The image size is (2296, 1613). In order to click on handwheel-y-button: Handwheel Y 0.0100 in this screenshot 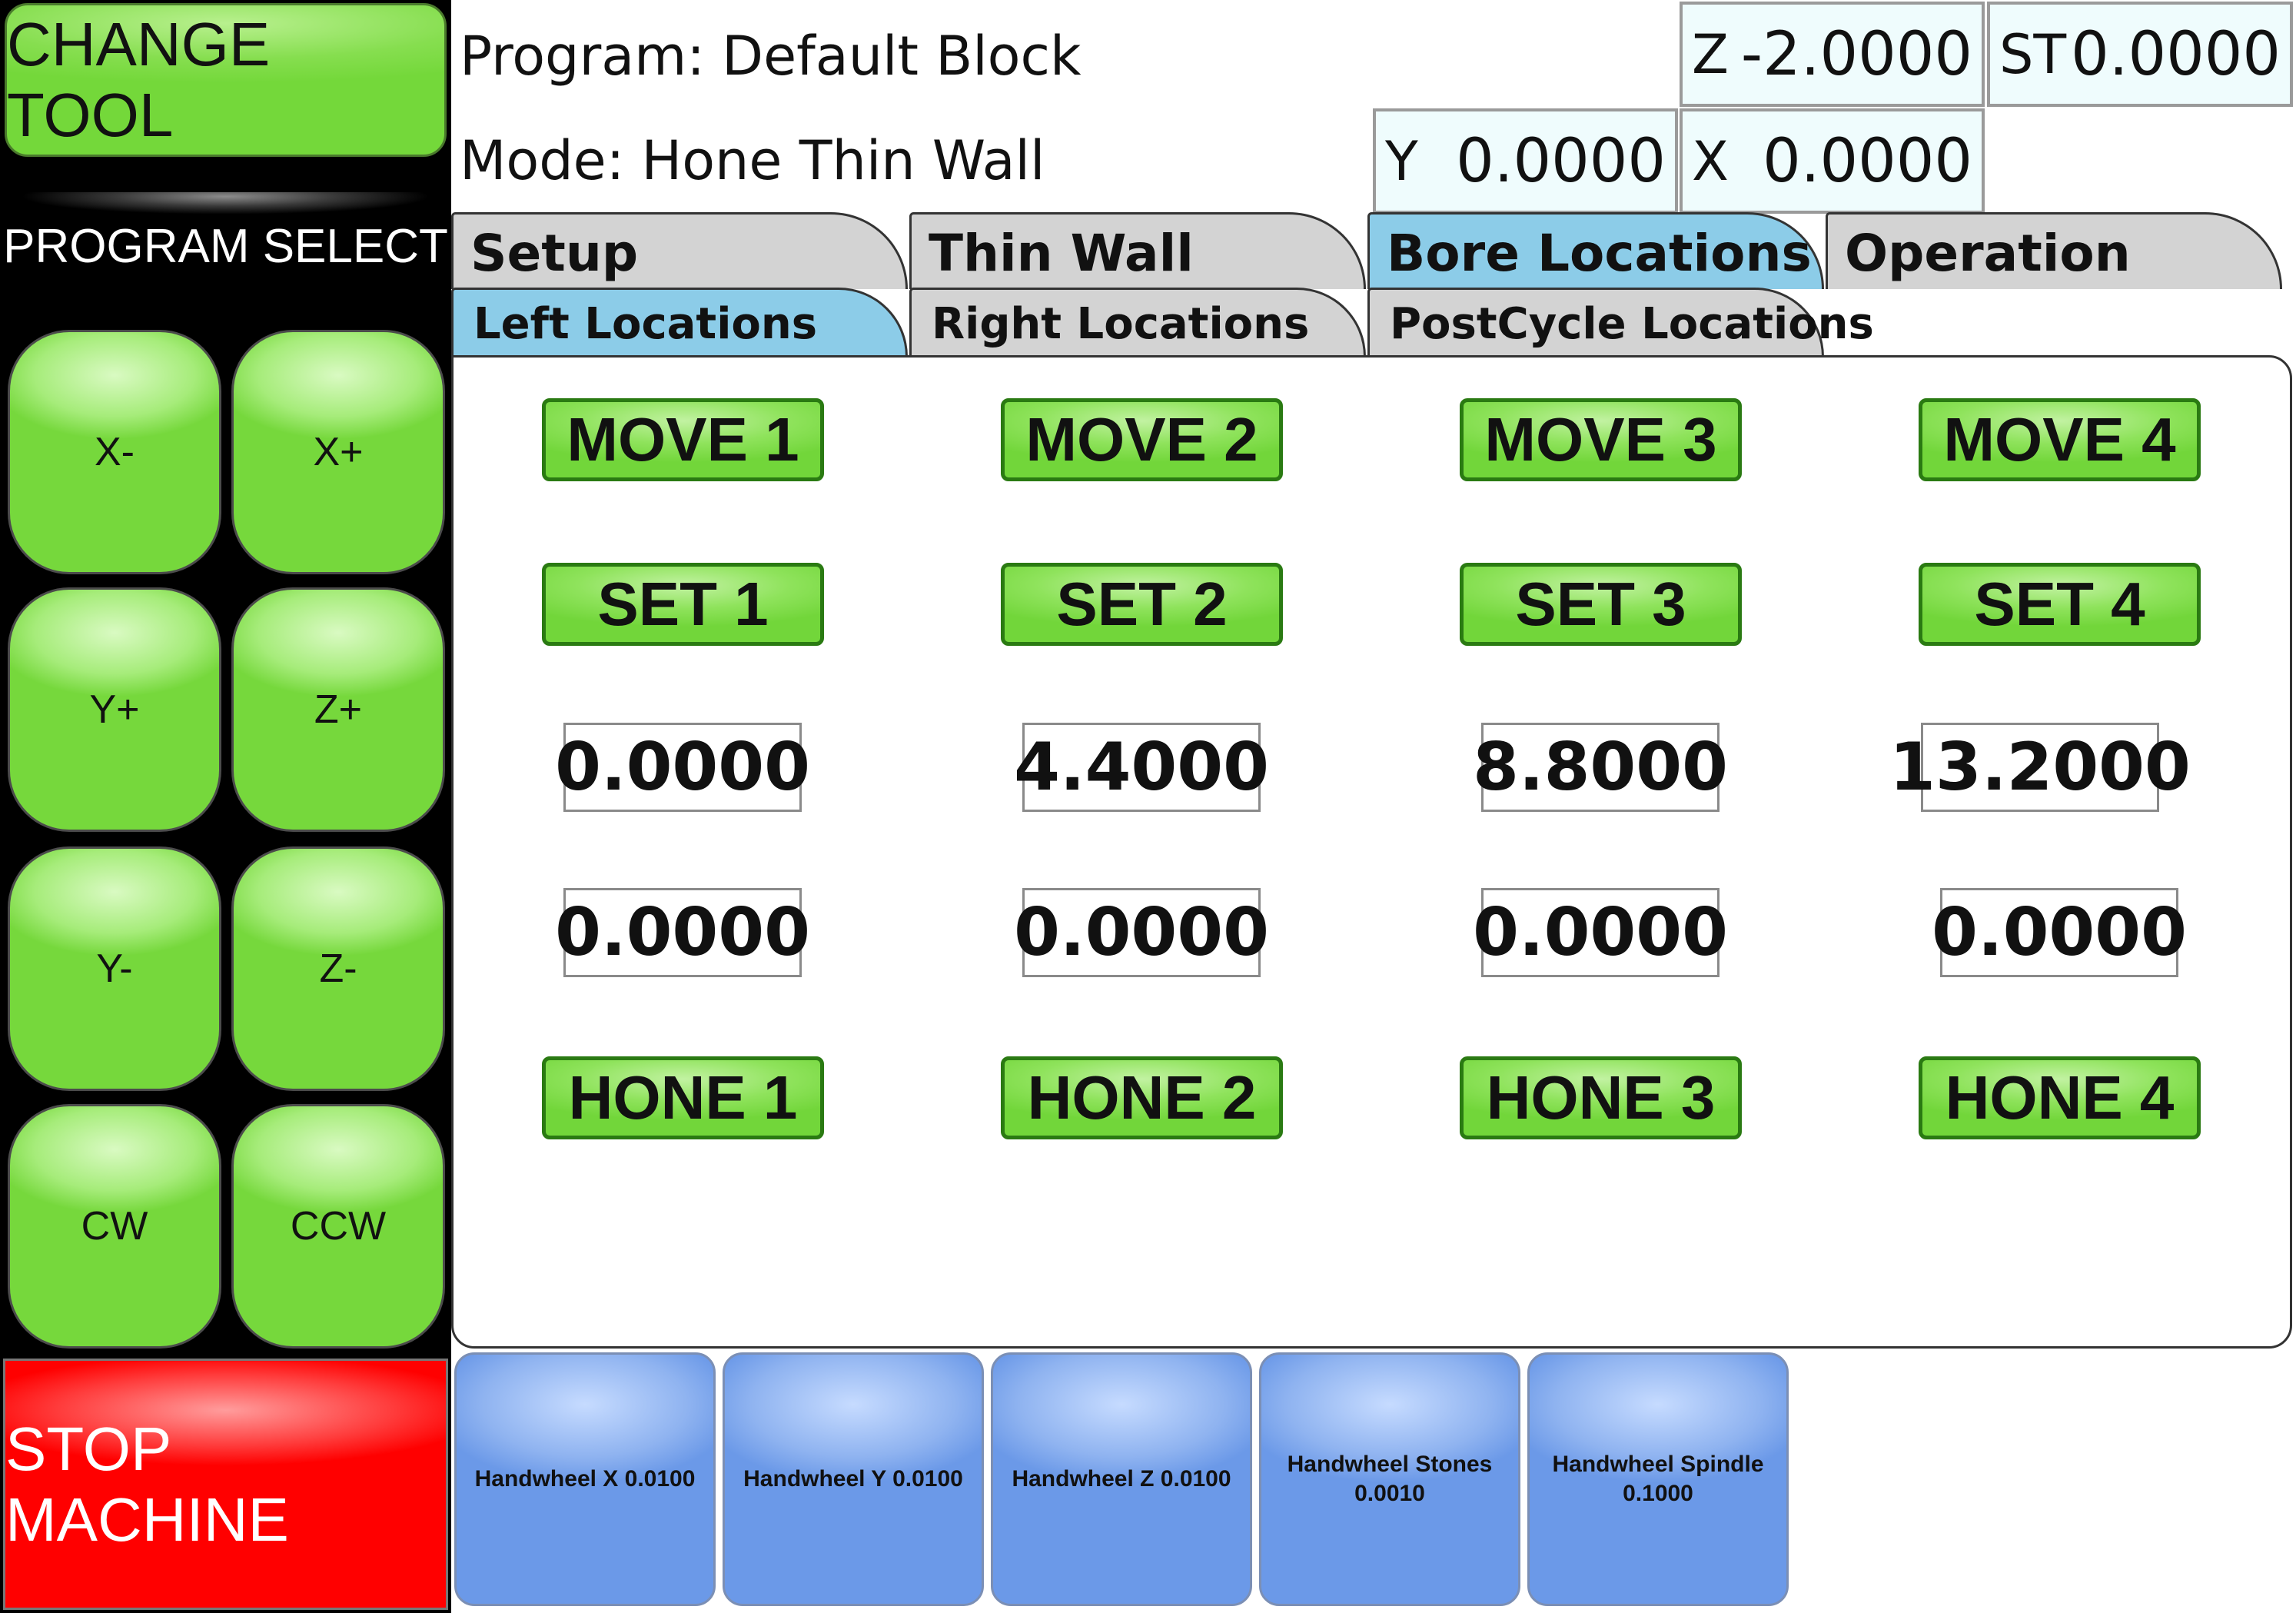, I will do `click(853, 1479)`.